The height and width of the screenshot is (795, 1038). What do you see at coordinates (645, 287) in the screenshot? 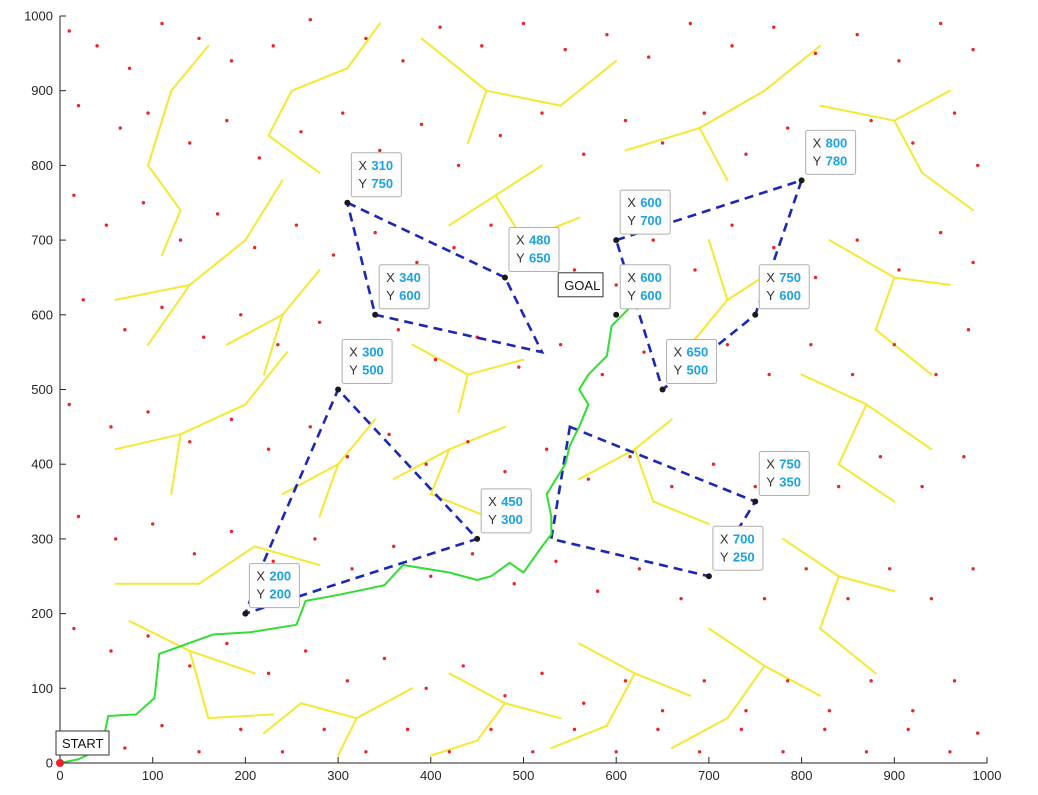
I see `datatip: X 600 Y 600` at bounding box center [645, 287].